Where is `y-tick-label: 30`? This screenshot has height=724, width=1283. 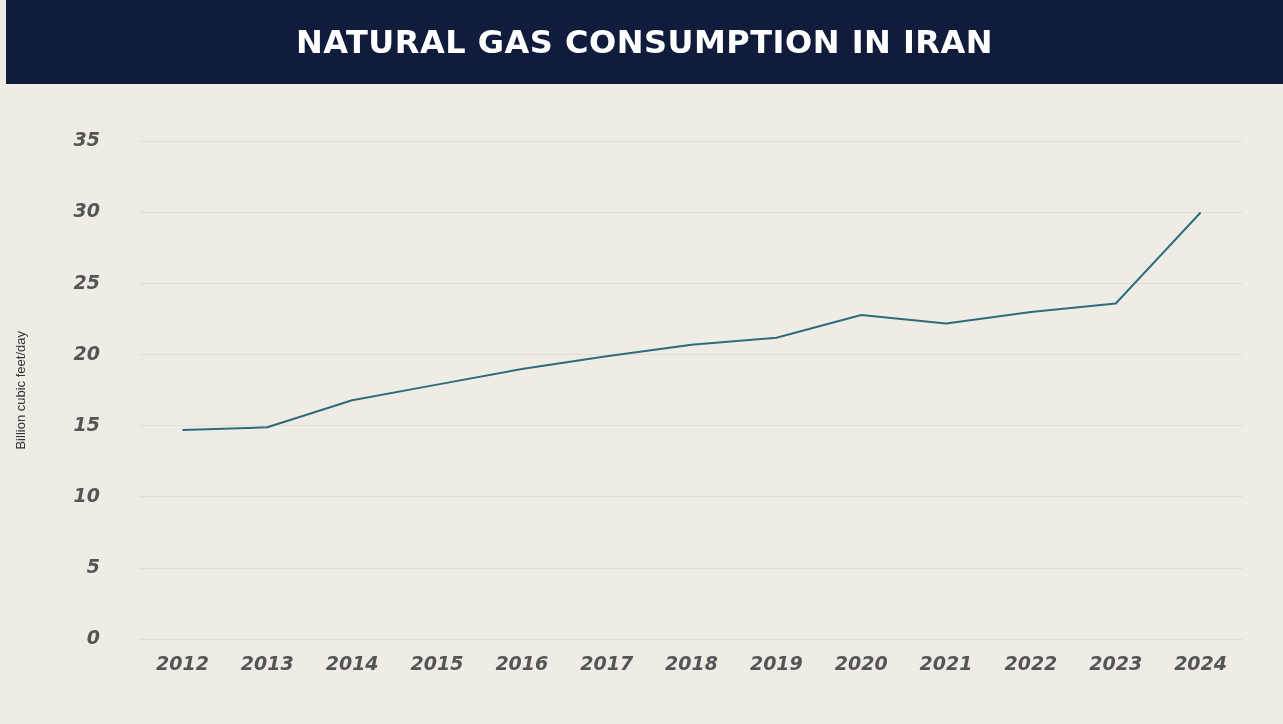 y-tick-label: 30 is located at coordinates (87, 210).